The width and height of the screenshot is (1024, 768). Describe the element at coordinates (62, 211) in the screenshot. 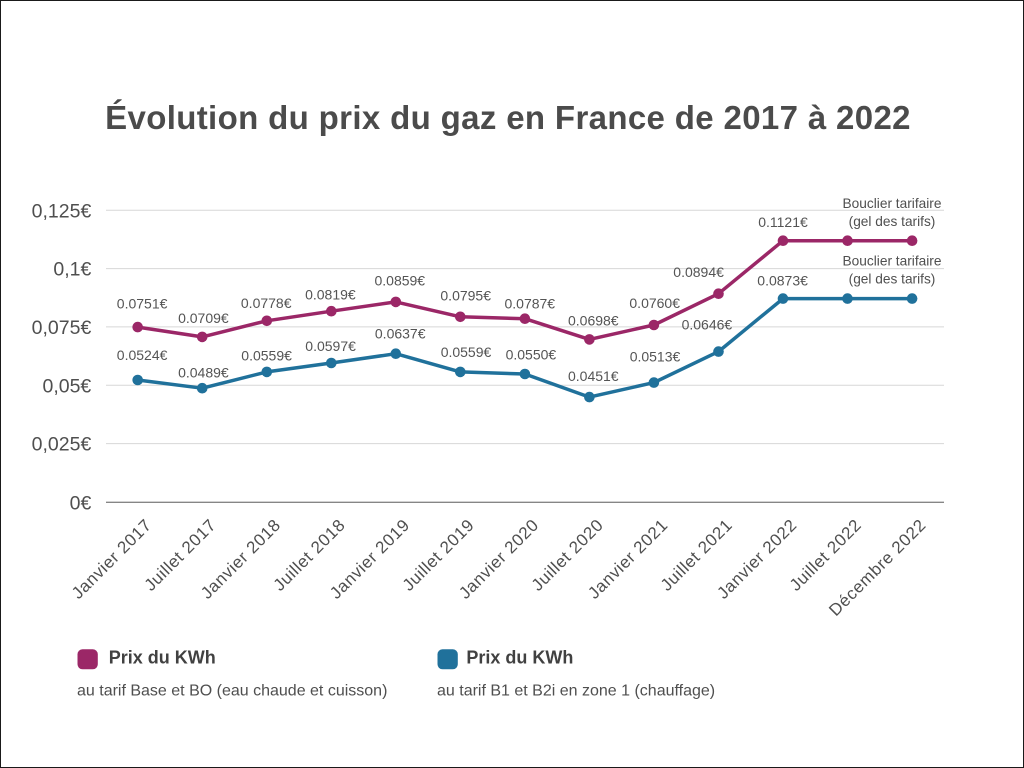

I see `svg-text: 0,125€` at that location.